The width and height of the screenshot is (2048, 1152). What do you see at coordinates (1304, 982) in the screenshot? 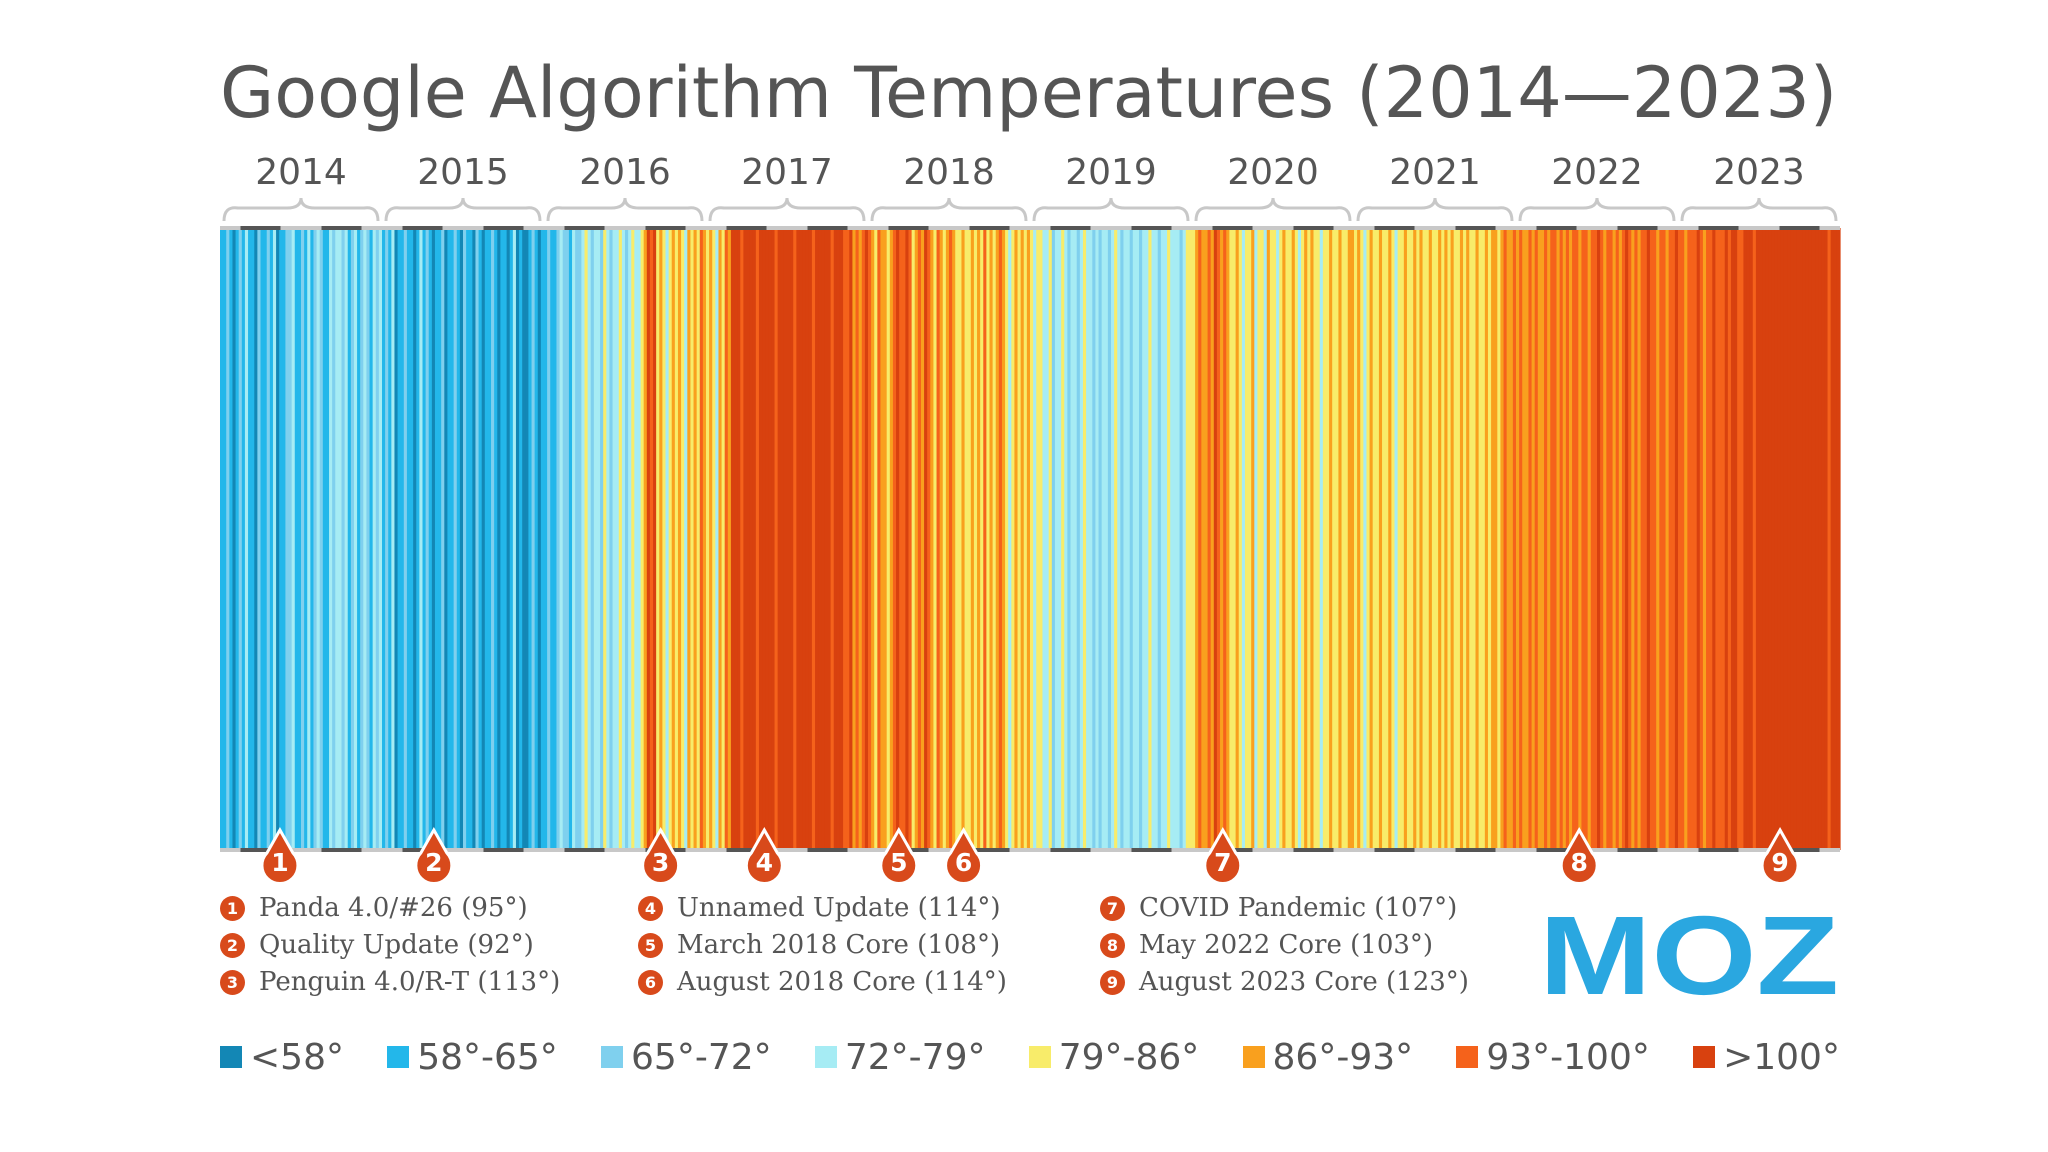
I see `legend-label: August 2023 Core (123°)` at bounding box center [1304, 982].